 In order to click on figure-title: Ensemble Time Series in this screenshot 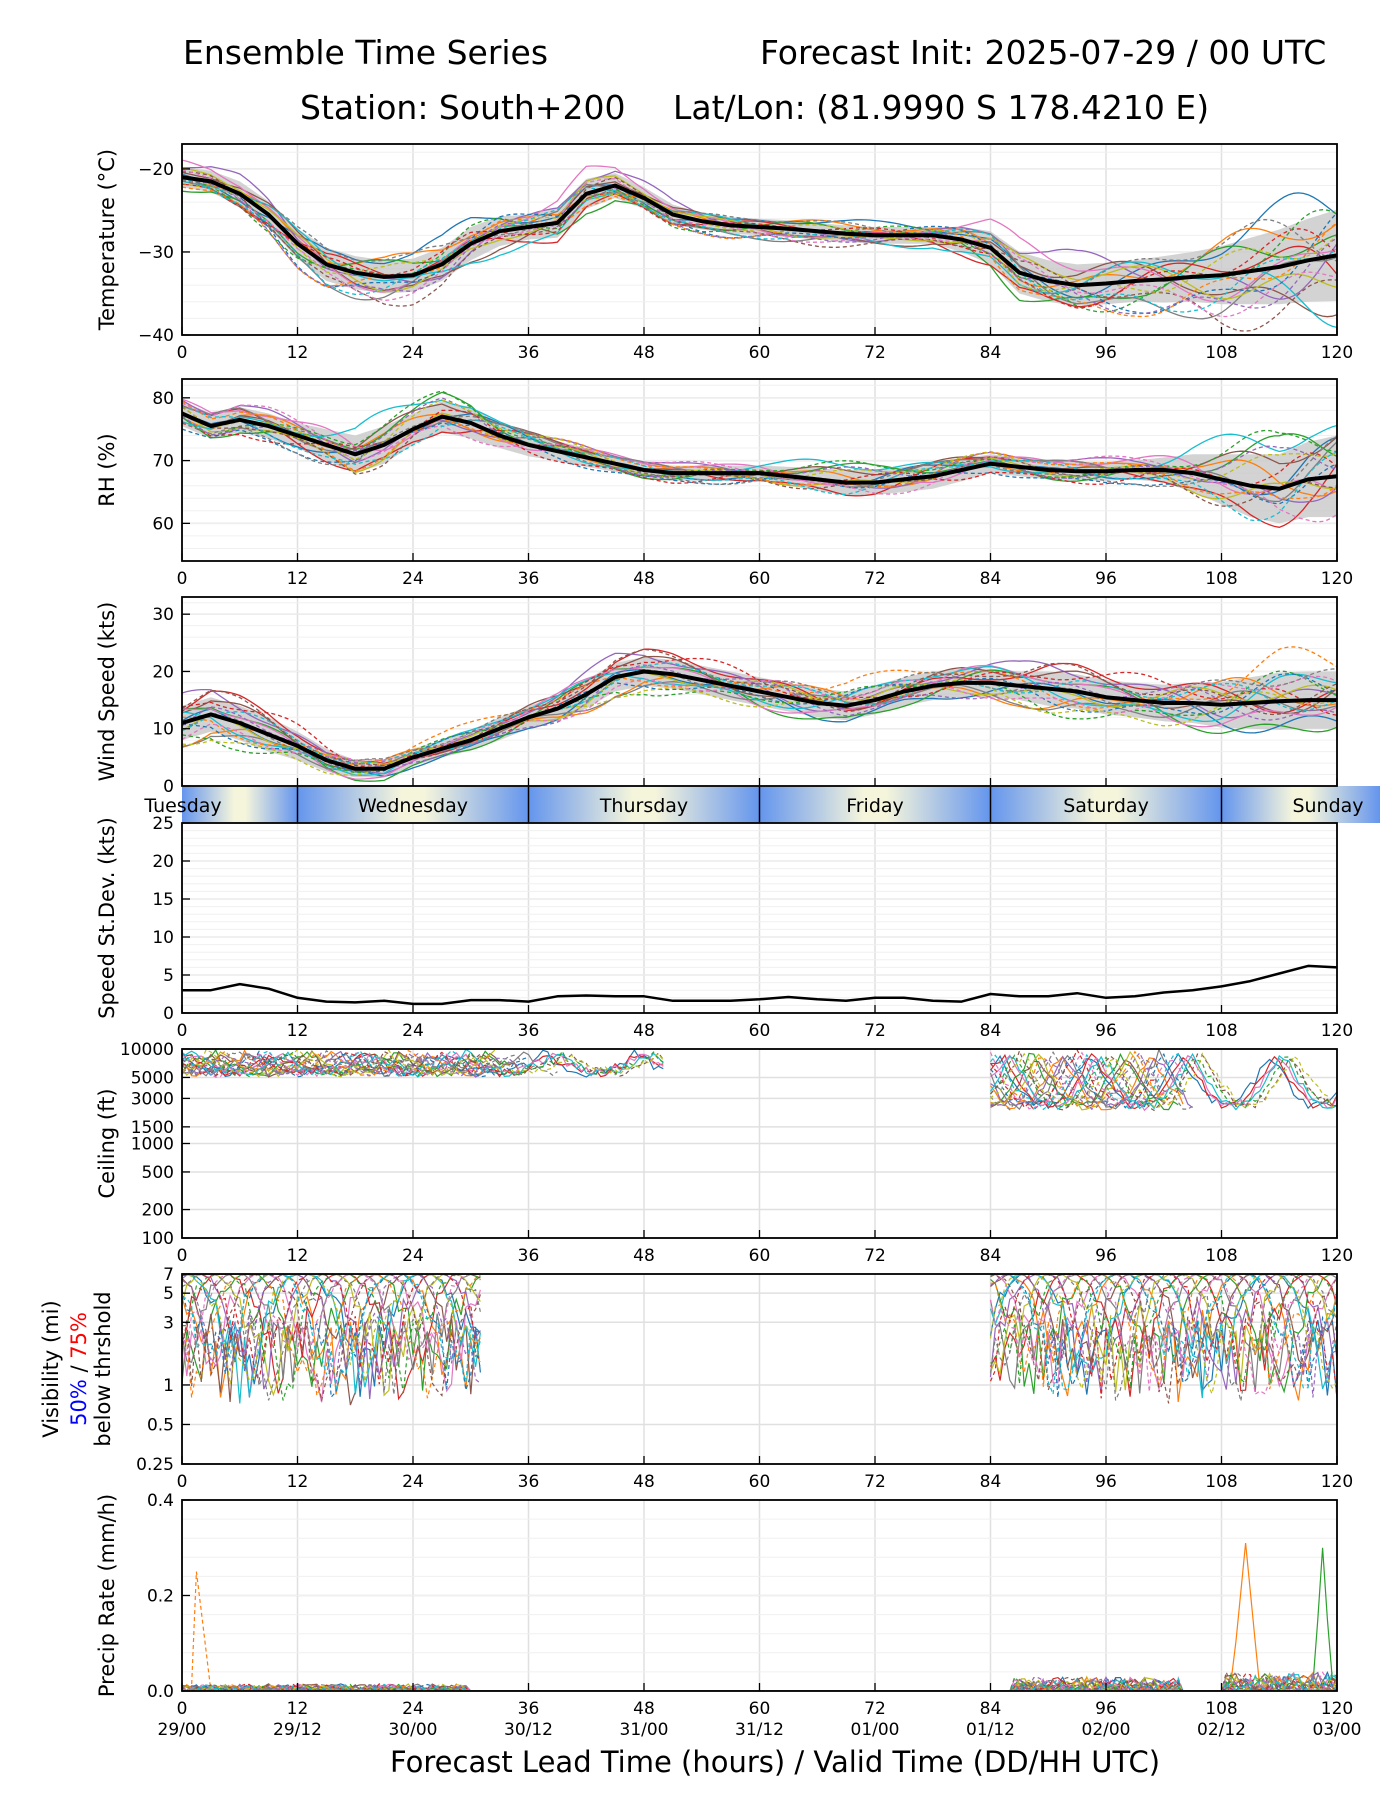, I will do `click(366, 52)`.